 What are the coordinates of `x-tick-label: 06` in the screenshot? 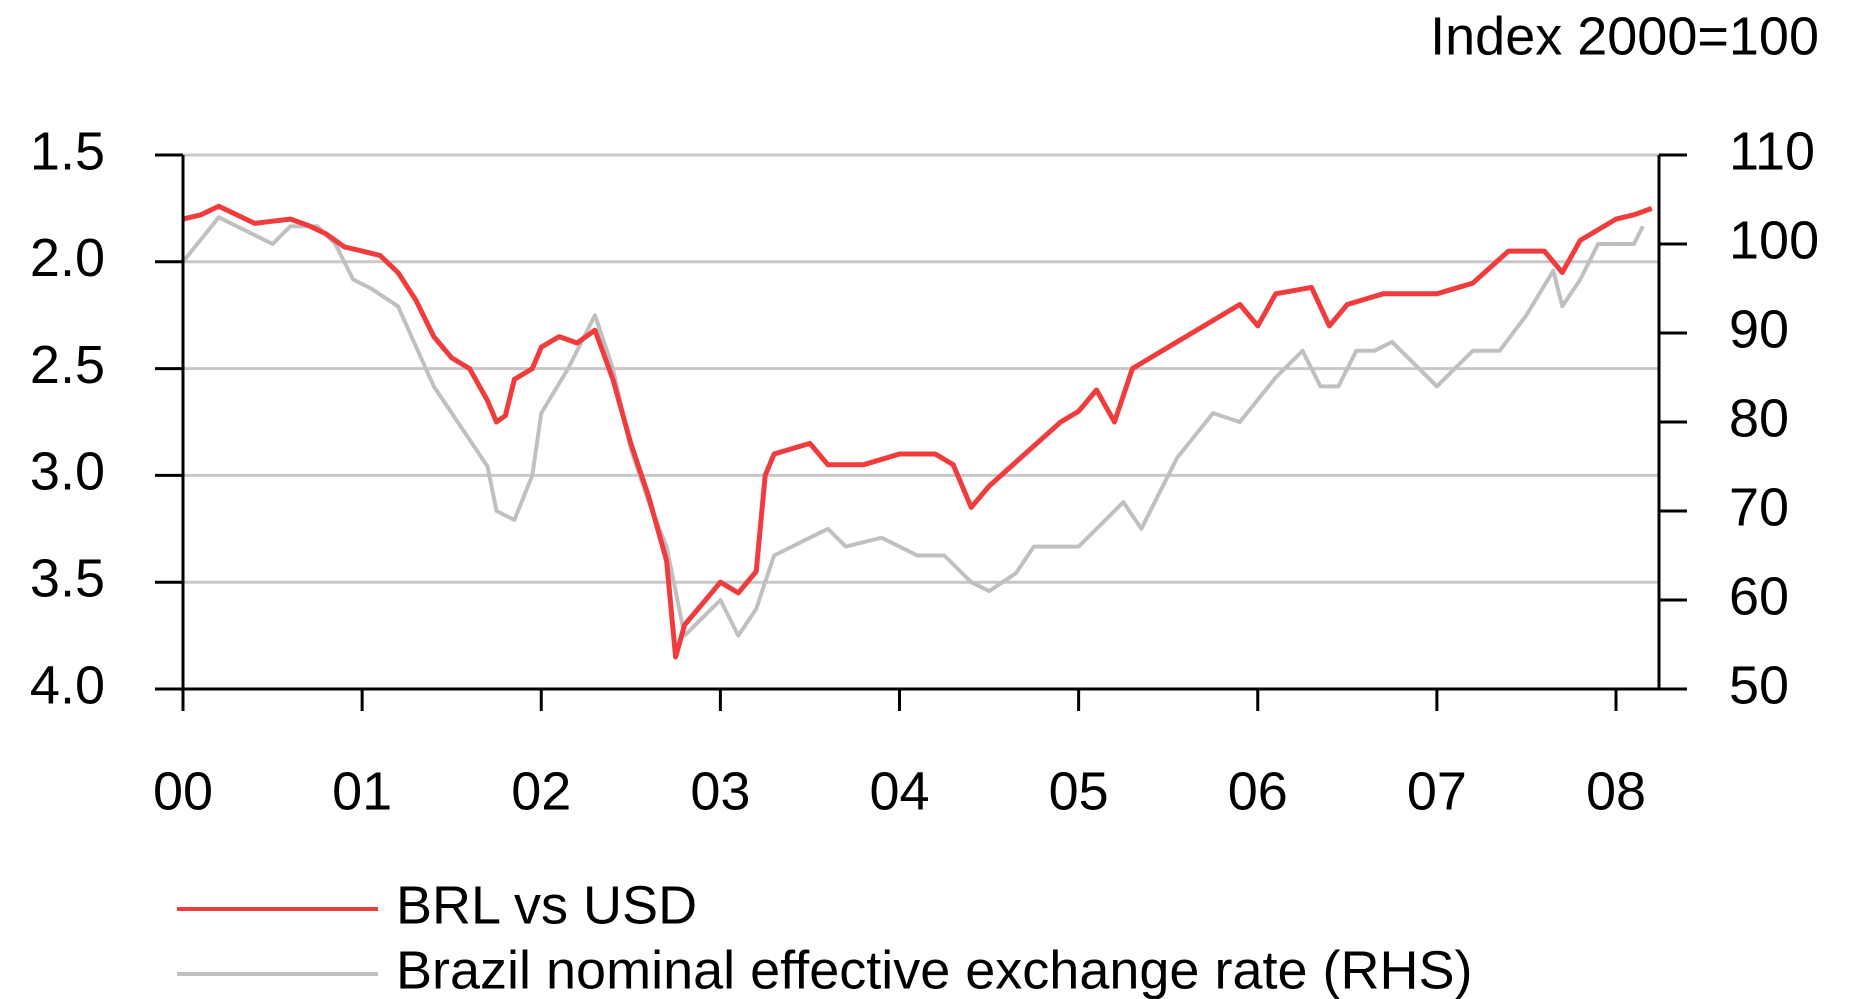 It's located at (1258, 791).